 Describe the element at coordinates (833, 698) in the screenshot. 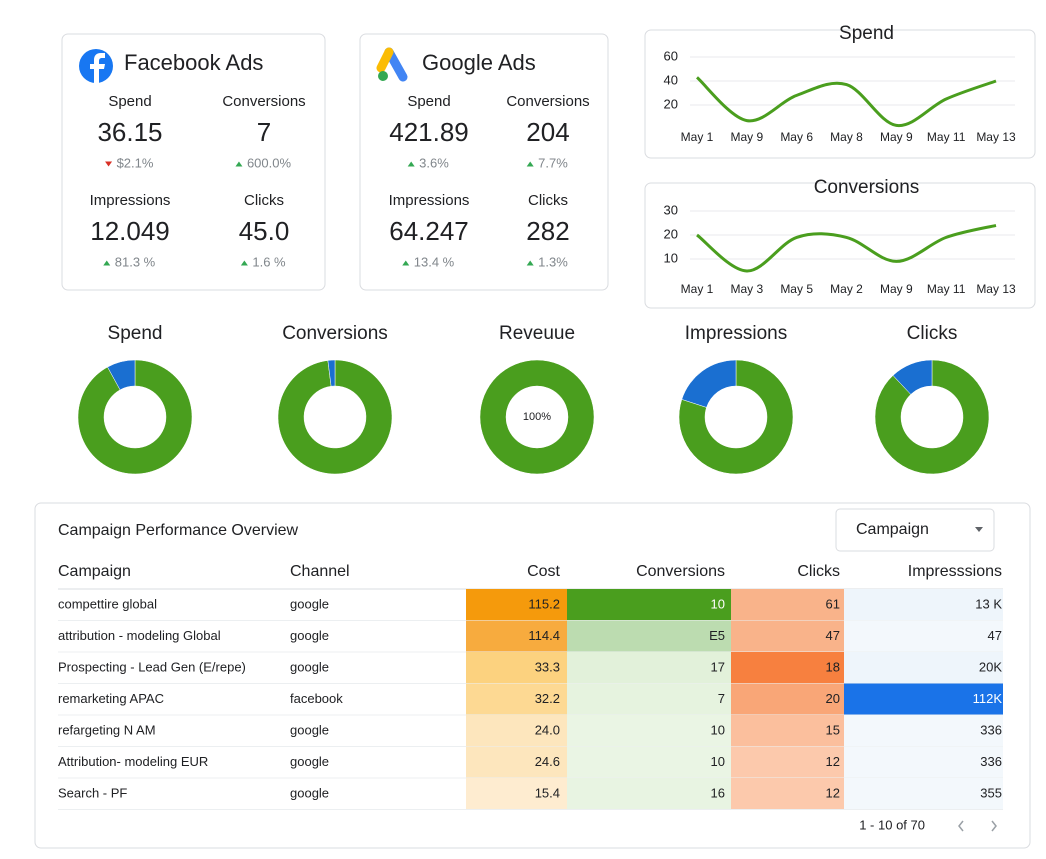

I see `table-cell: 20` at that location.